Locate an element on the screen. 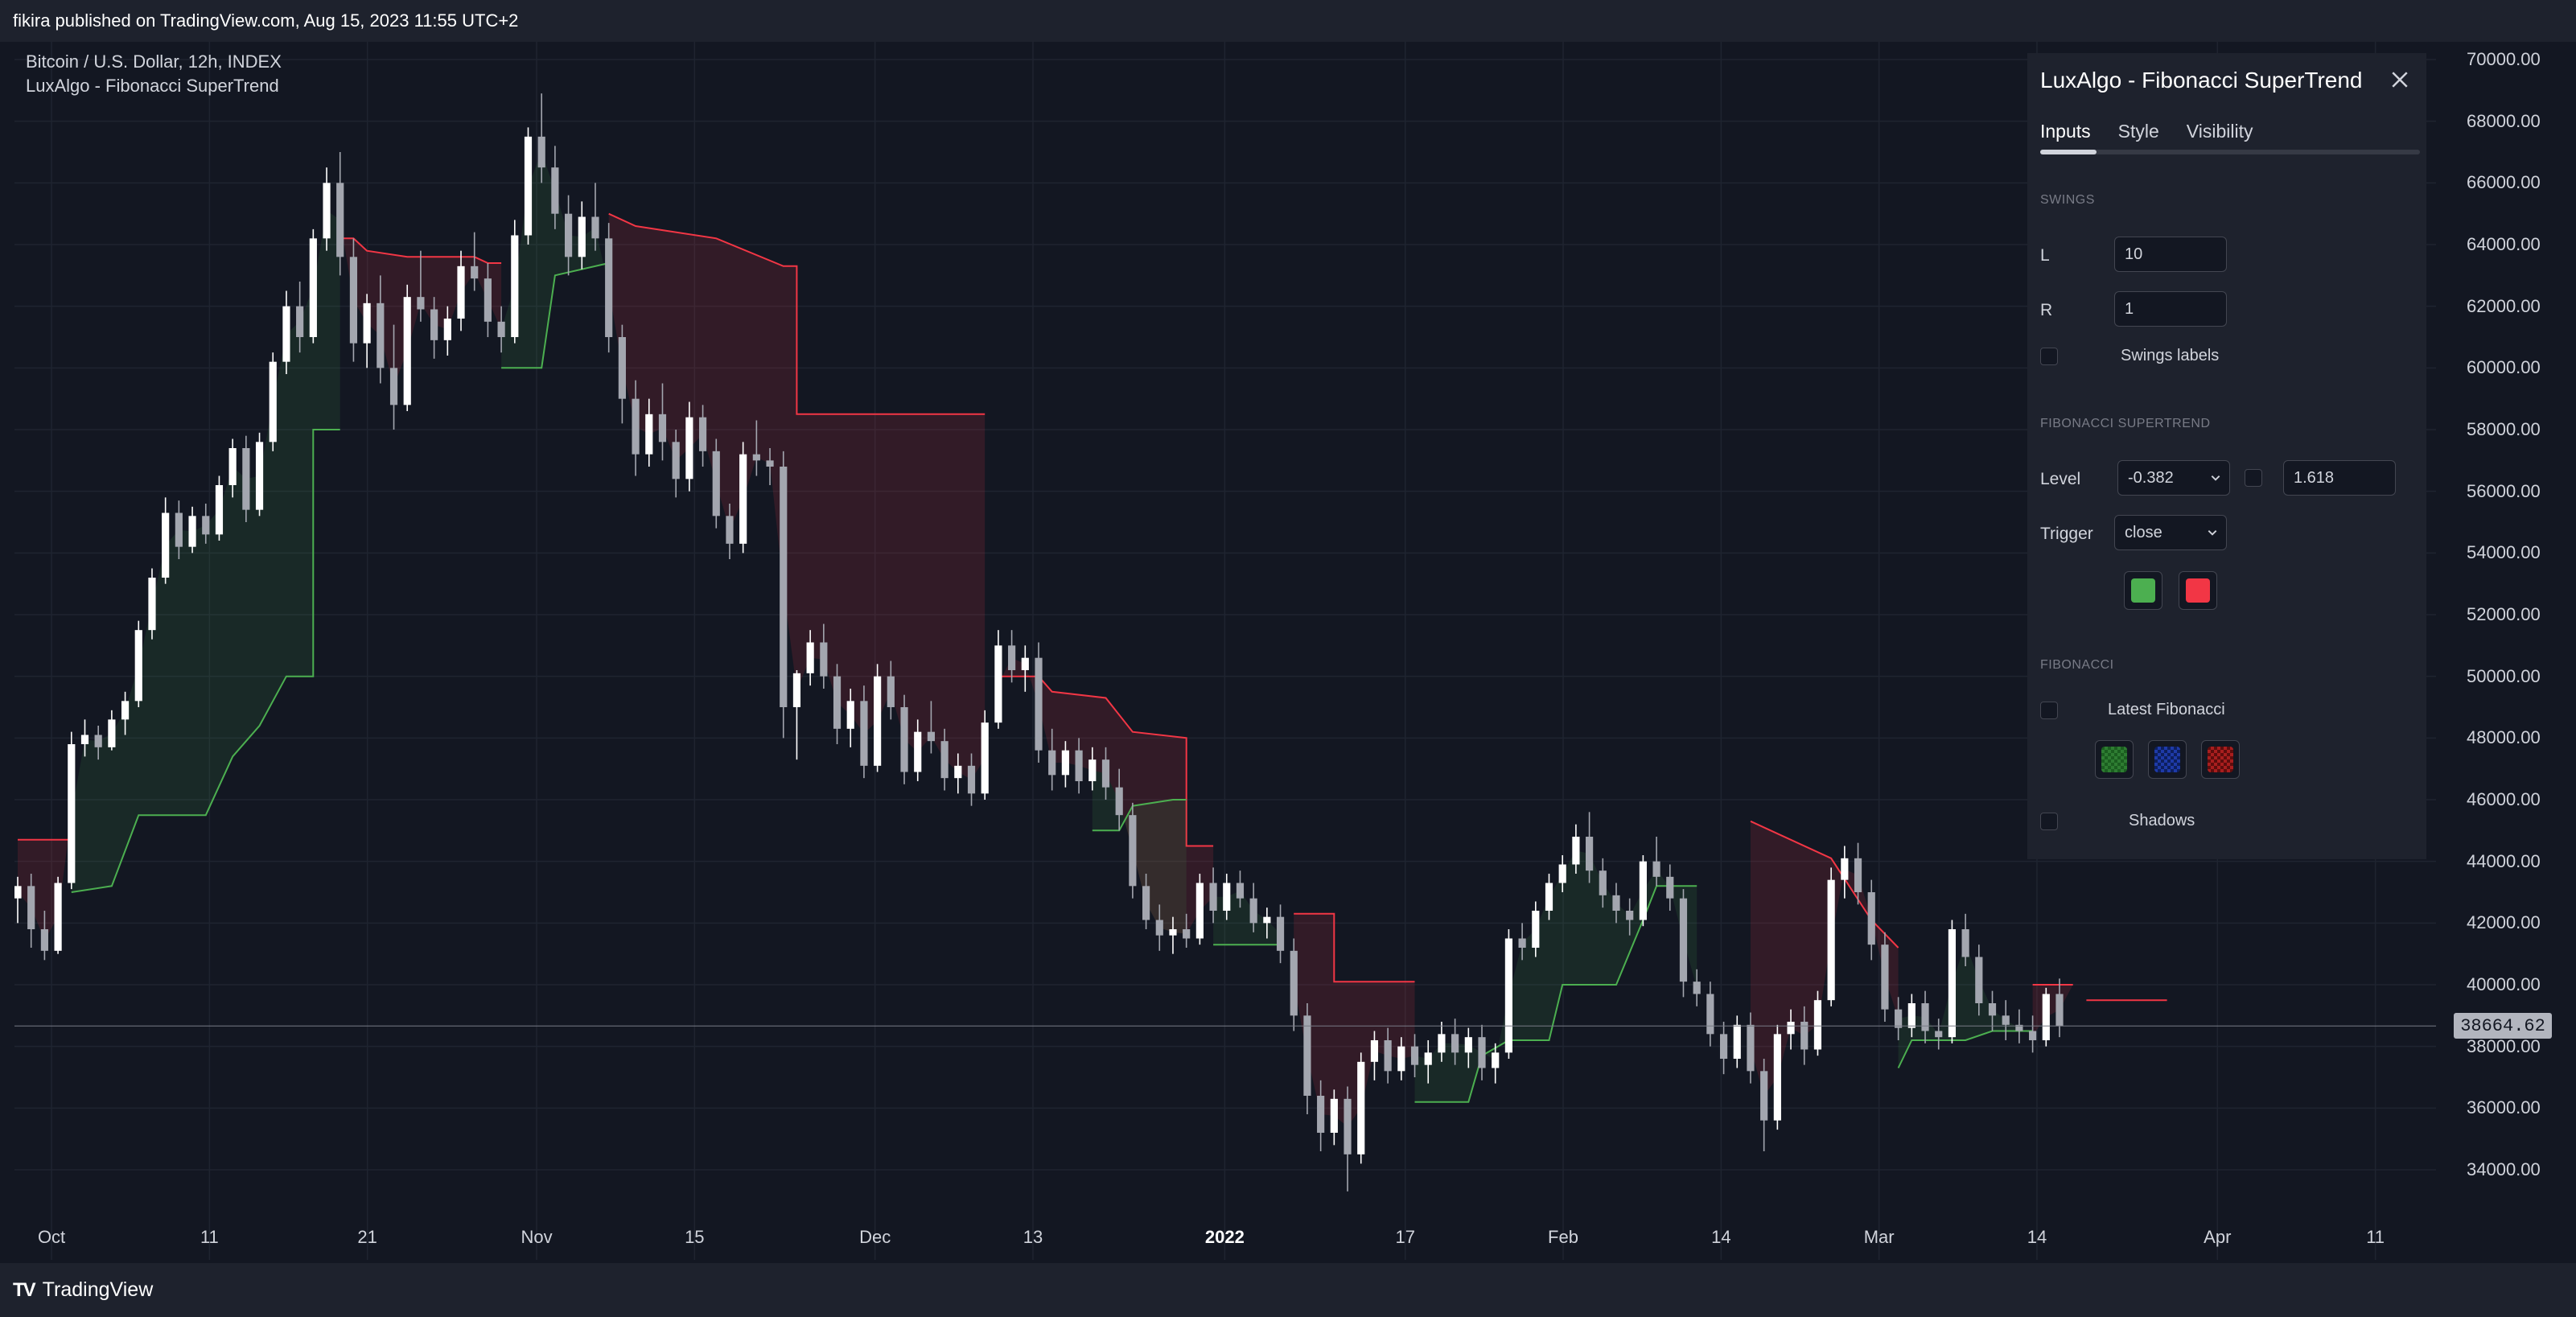 This screenshot has height=1317, width=2576. close-icon is located at coordinates (2400, 80).